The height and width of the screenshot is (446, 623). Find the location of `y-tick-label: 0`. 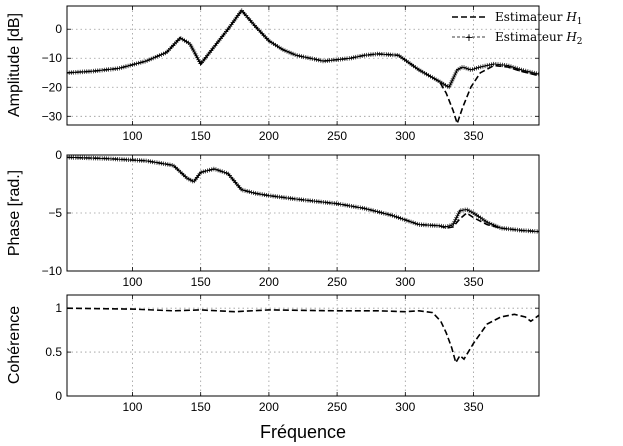

y-tick-label: 0 is located at coordinates (58, 155).